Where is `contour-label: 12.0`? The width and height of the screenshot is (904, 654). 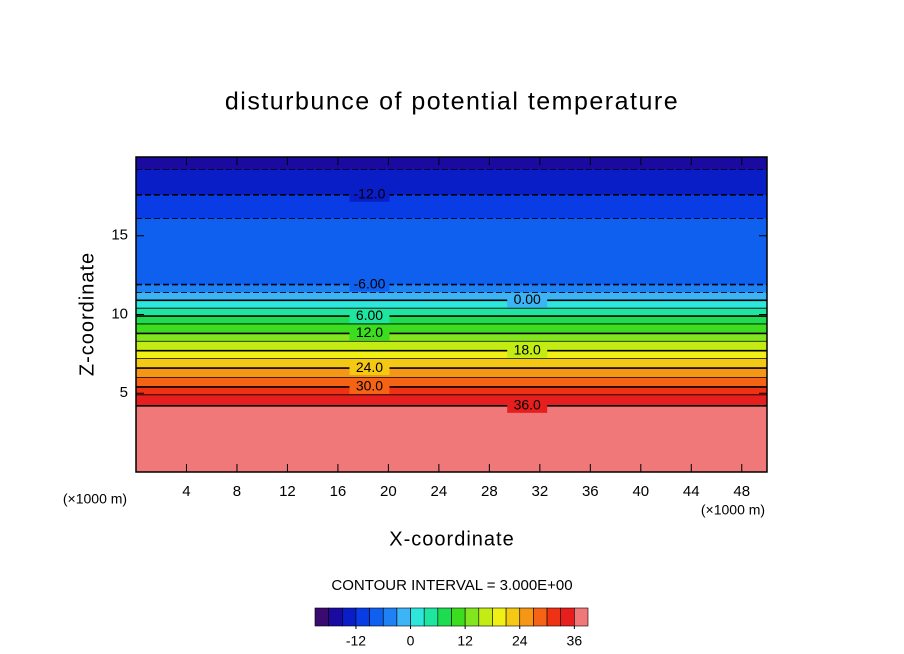
contour-label: 12.0 is located at coordinates (369, 332).